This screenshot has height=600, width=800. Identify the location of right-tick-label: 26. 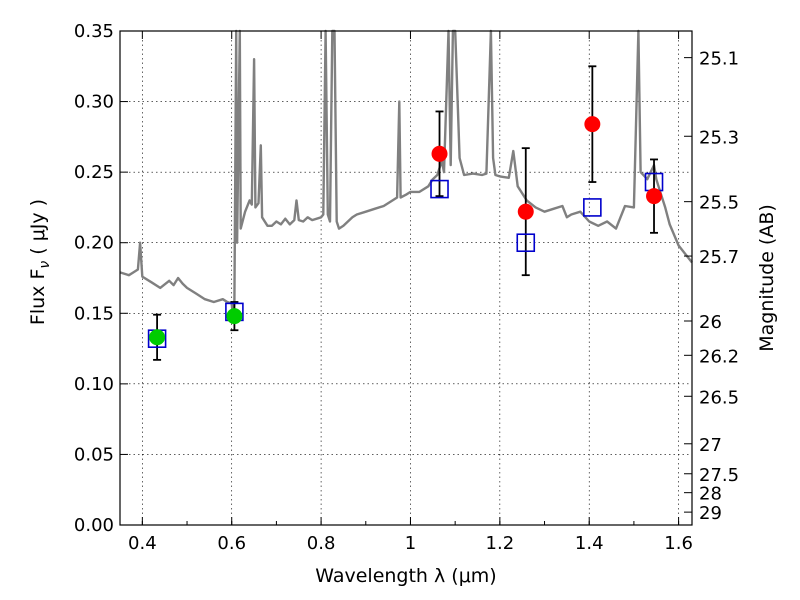
(710, 322).